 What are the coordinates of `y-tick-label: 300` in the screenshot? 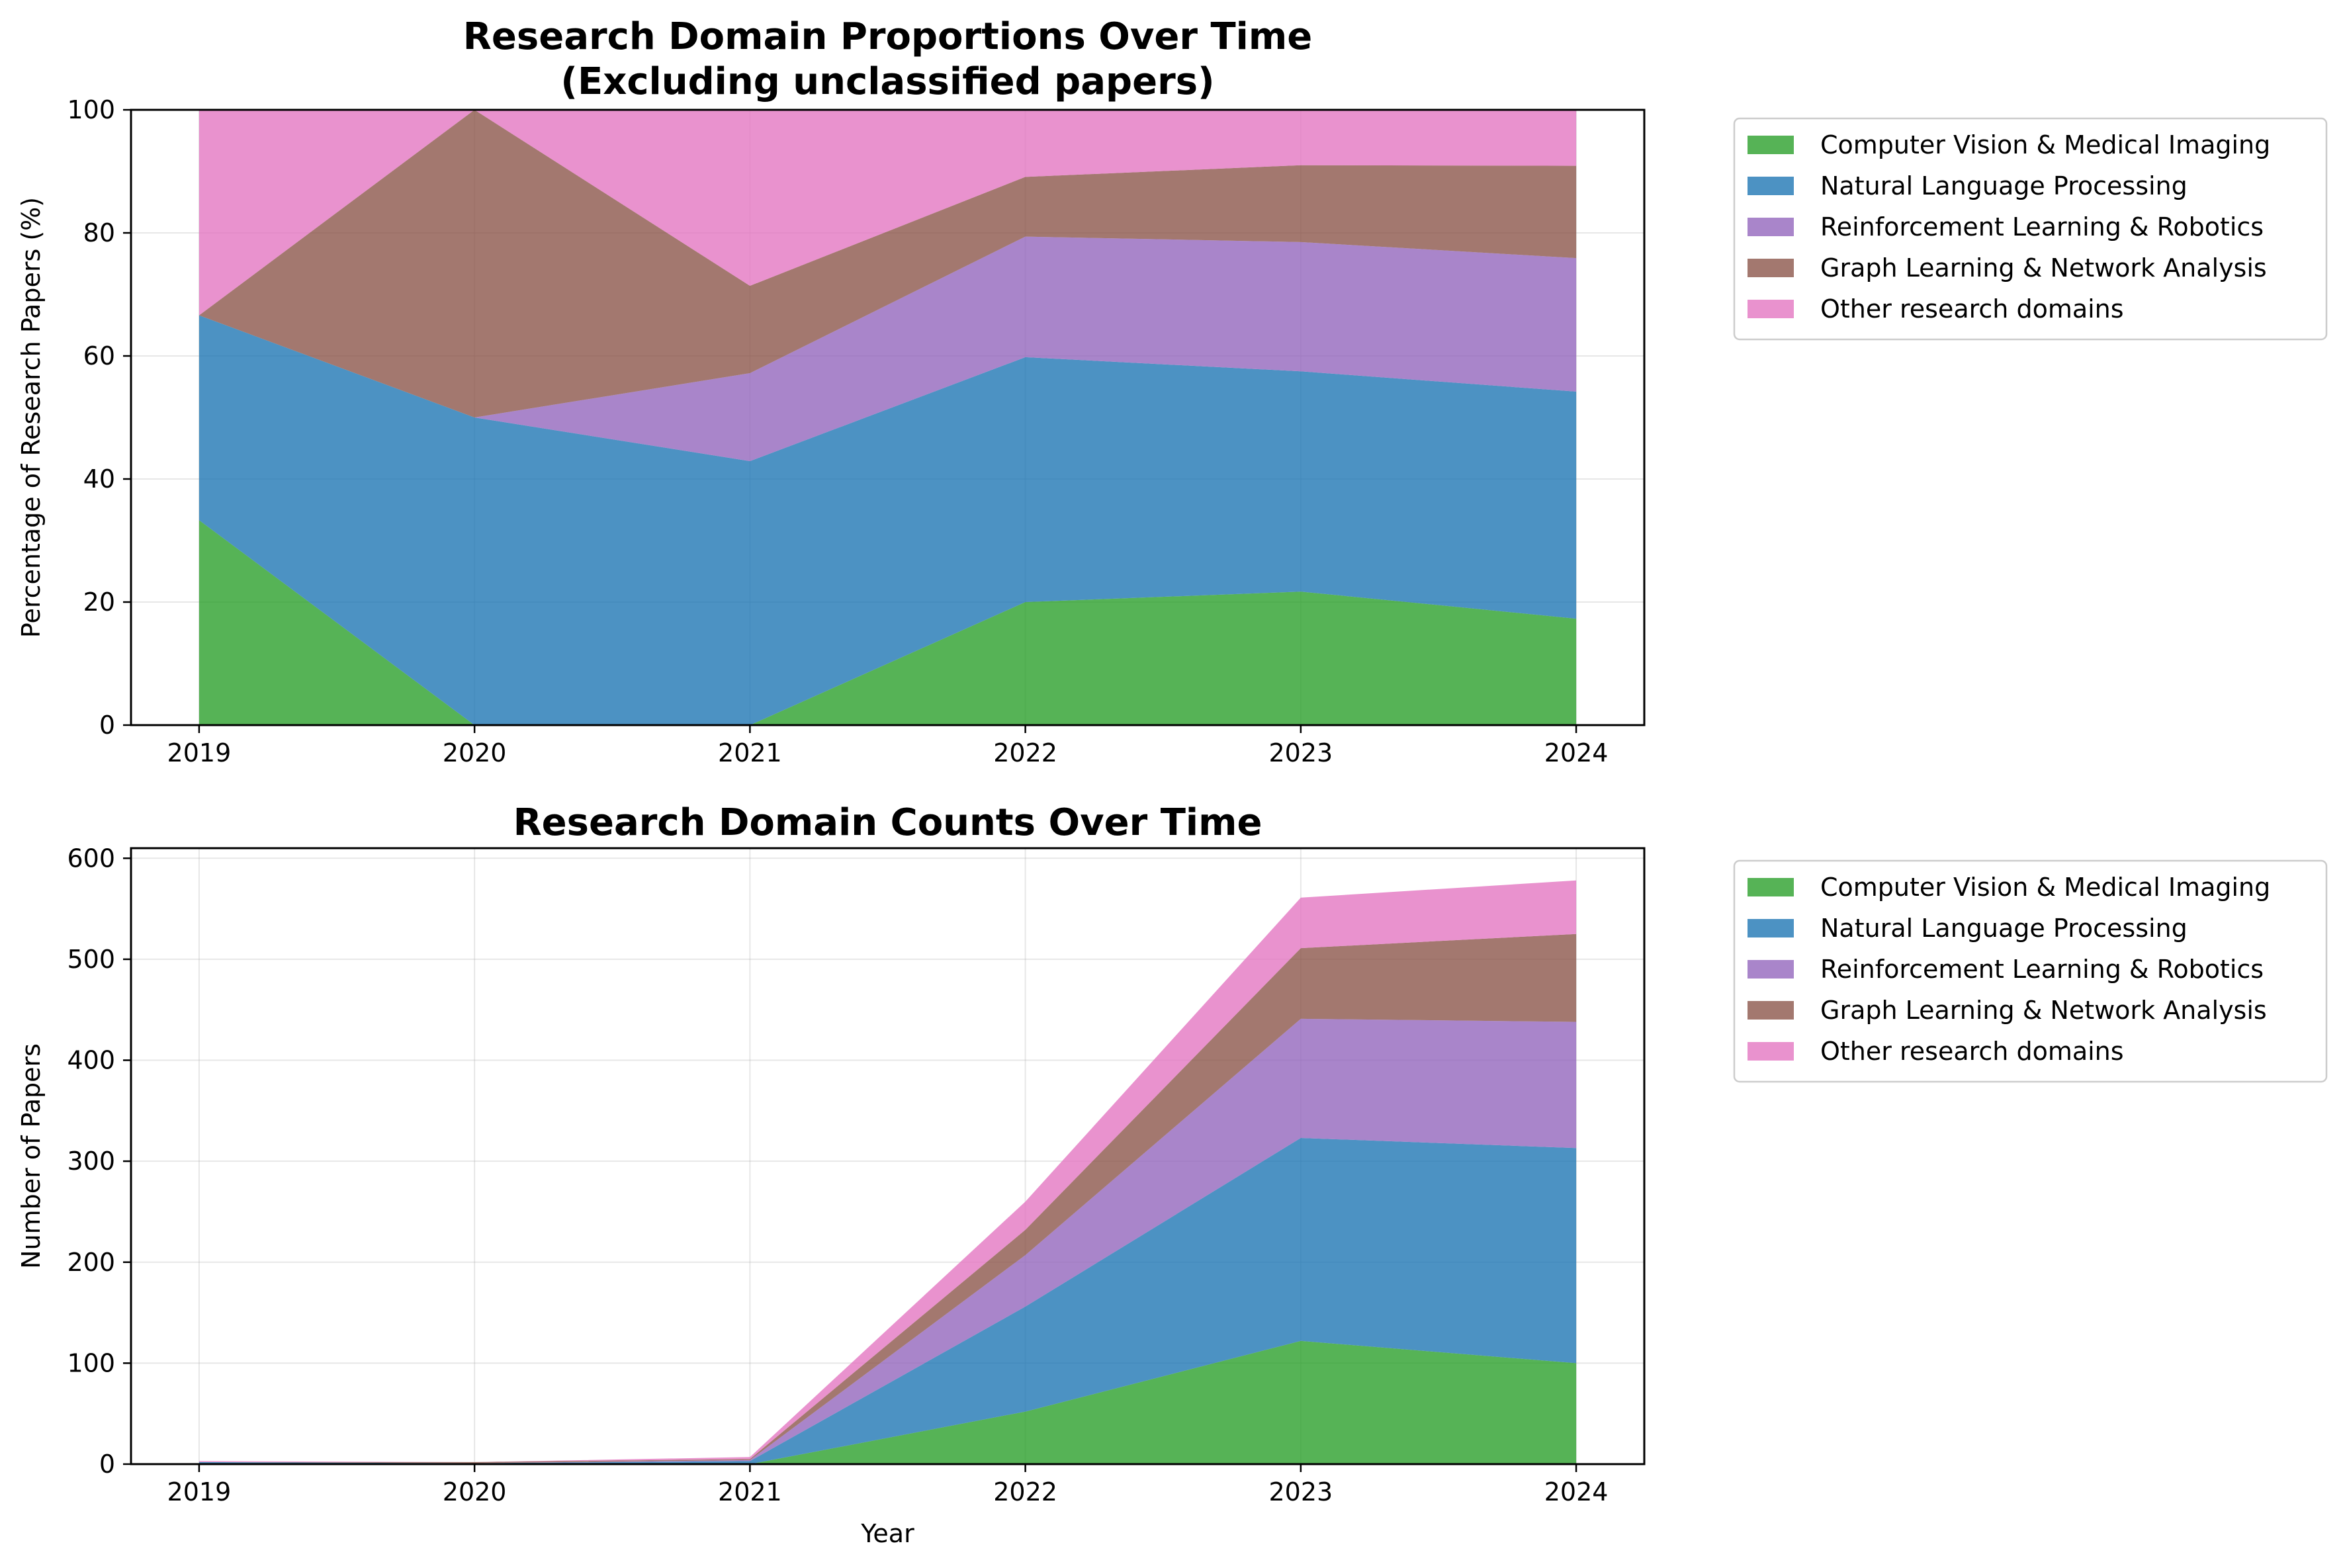 It's located at (91, 1162).